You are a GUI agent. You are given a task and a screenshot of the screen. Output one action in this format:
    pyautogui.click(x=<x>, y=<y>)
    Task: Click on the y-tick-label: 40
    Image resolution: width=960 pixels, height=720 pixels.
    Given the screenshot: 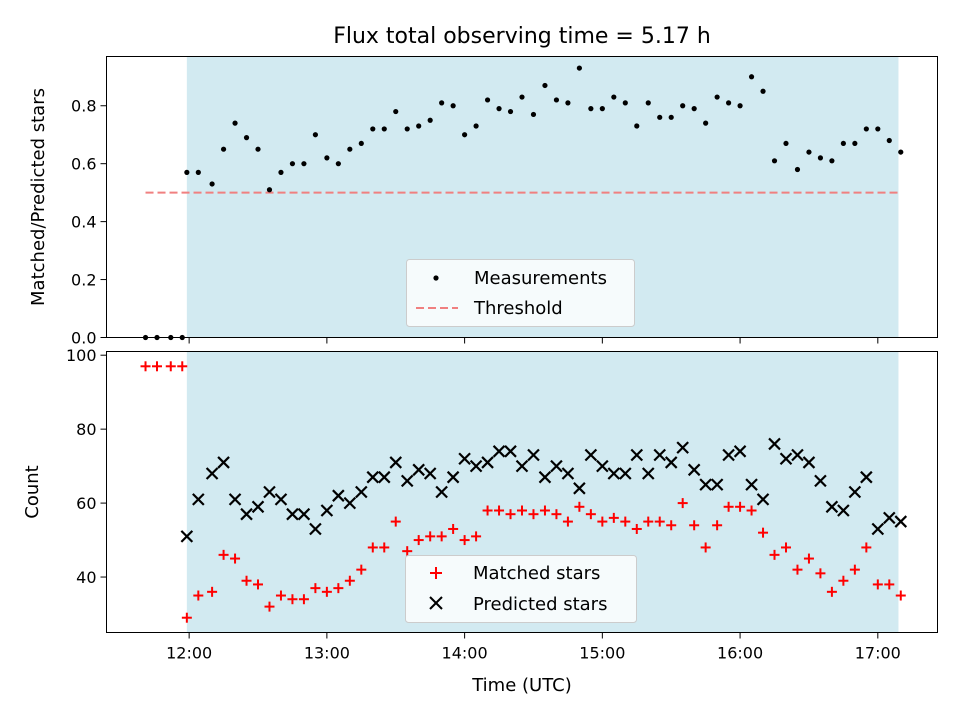 What is the action you would take?
    pyautogui.click(x=86, y=577)
    